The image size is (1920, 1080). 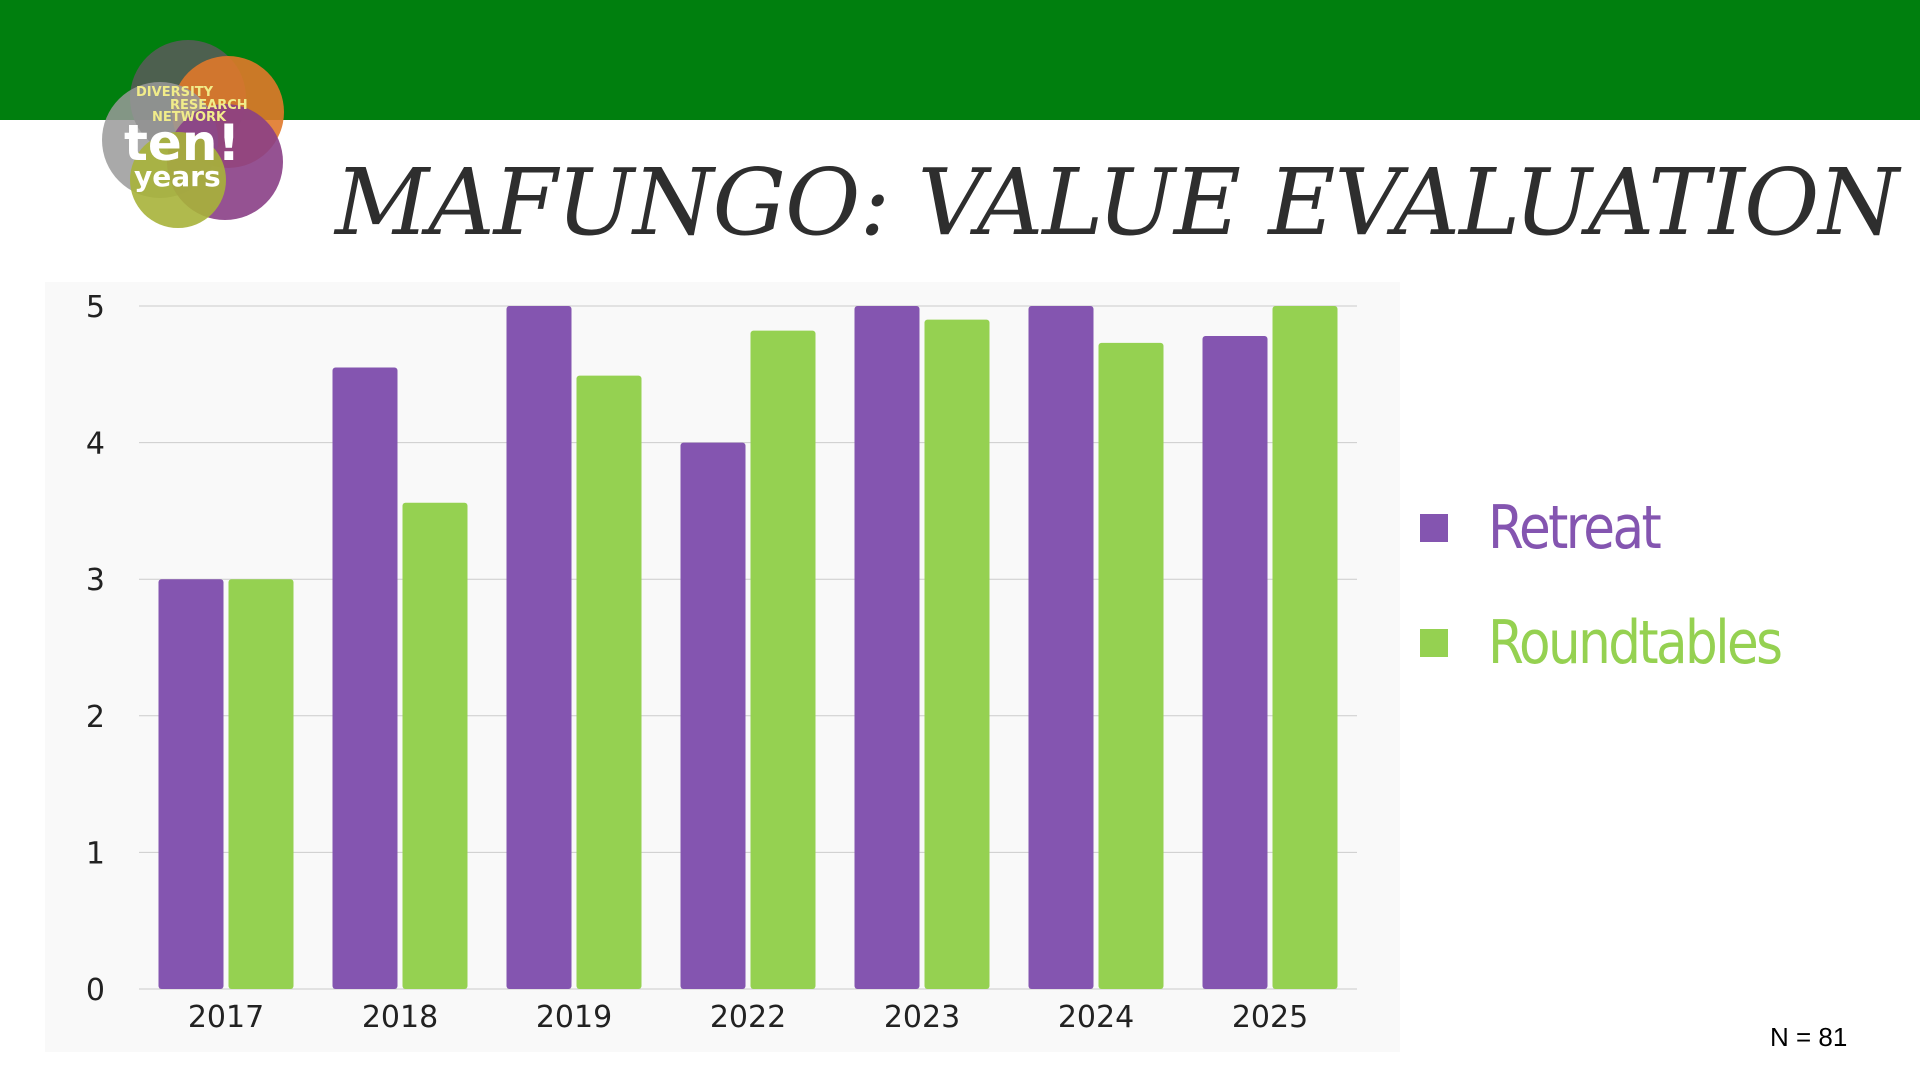 I want to click on x-tick-label: 2022, so click(x=748, y=1017).